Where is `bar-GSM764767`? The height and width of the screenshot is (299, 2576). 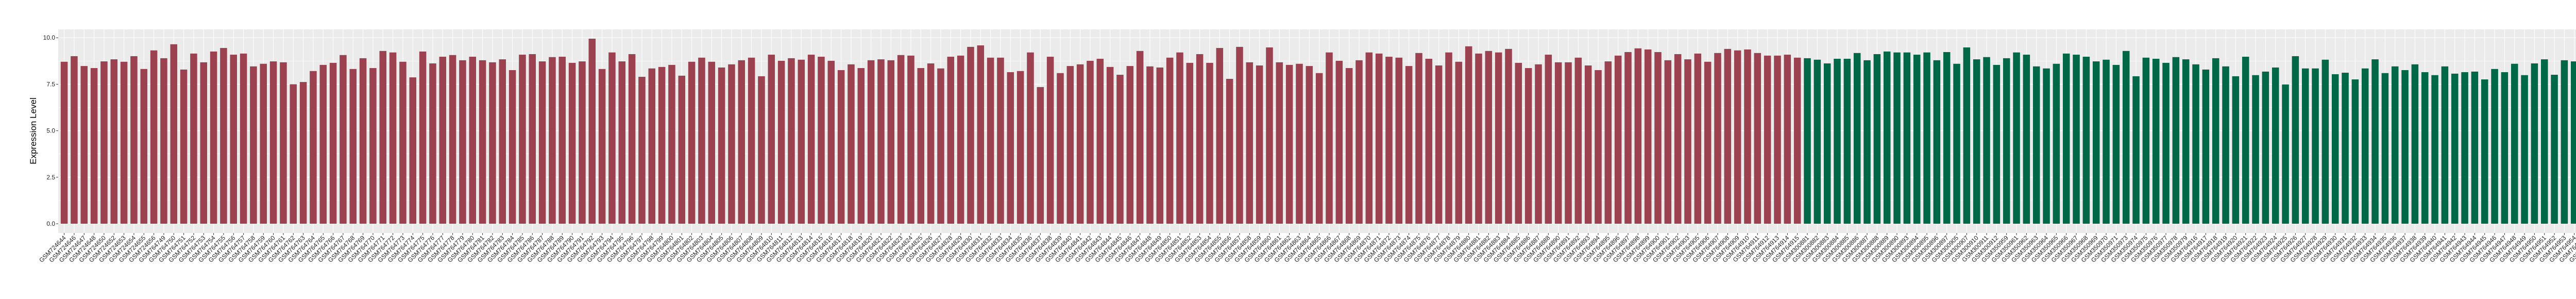 bar-GSM764767 is located at coordinates (343, 139).